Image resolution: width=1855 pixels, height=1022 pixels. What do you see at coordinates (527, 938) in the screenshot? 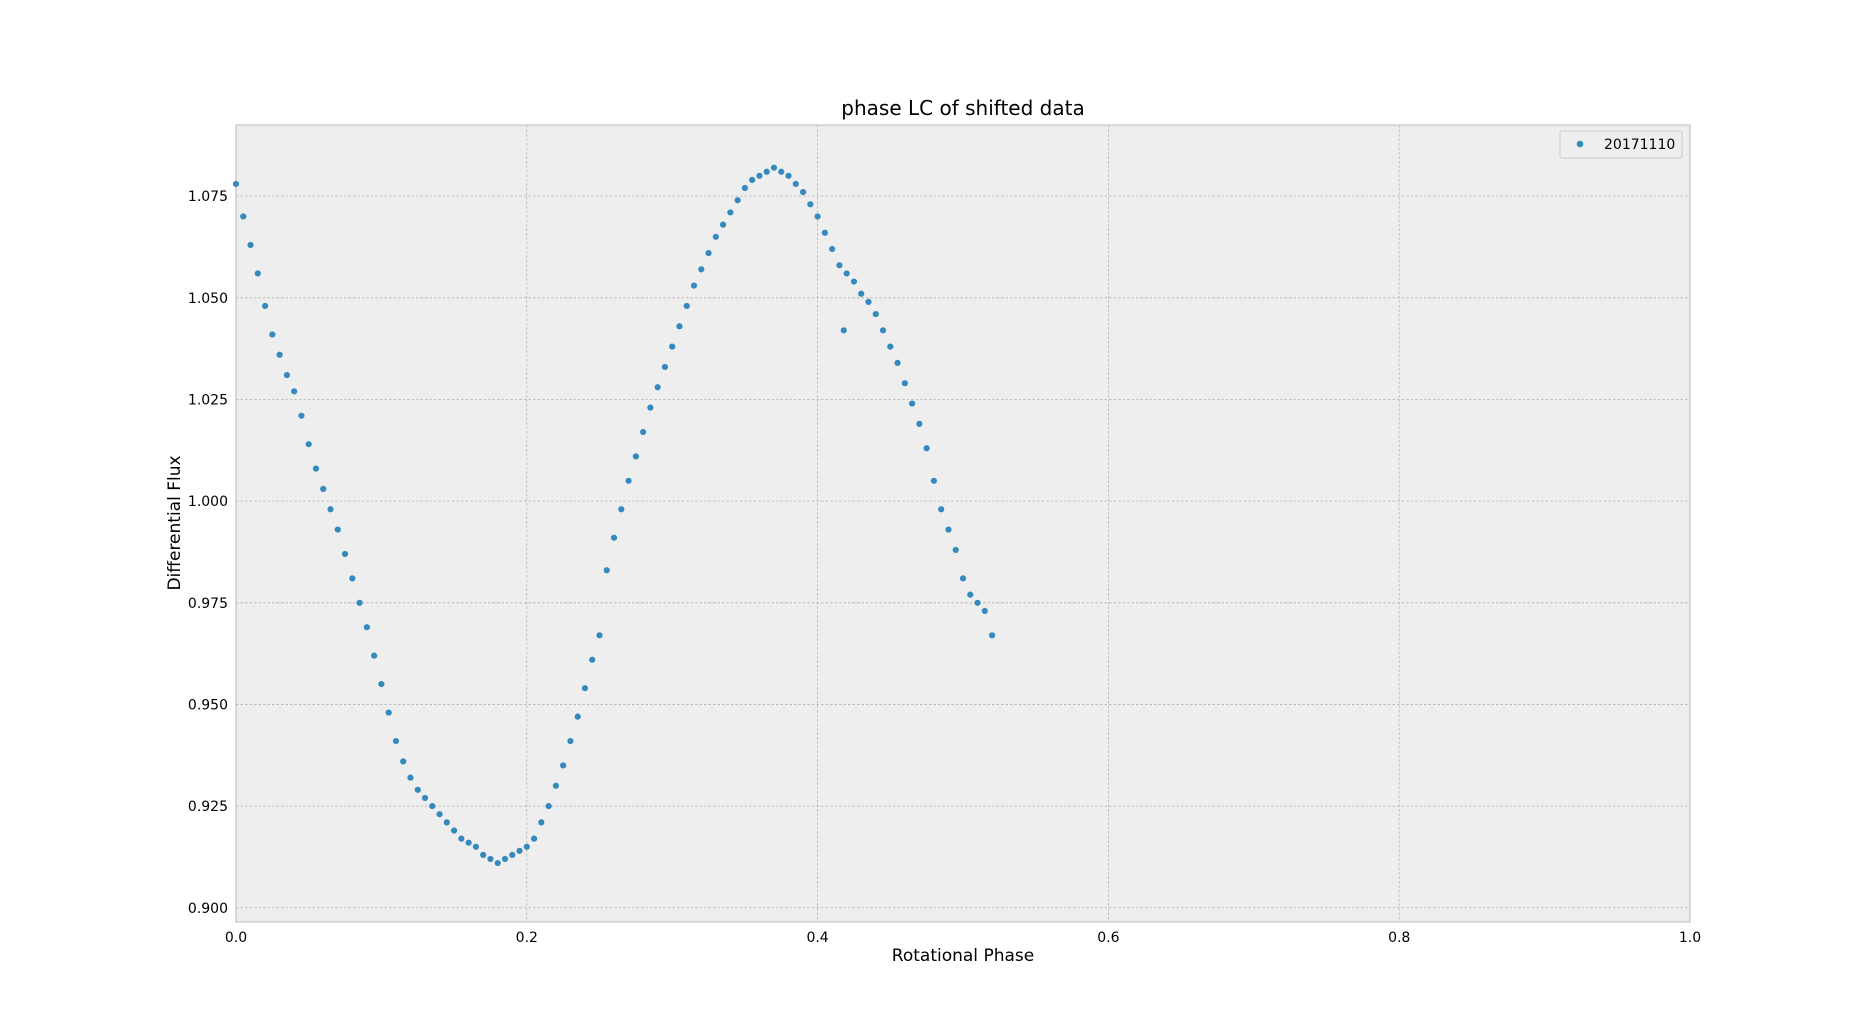
I see `x-tick-label: 0.2` at bounding box center [527, 938].